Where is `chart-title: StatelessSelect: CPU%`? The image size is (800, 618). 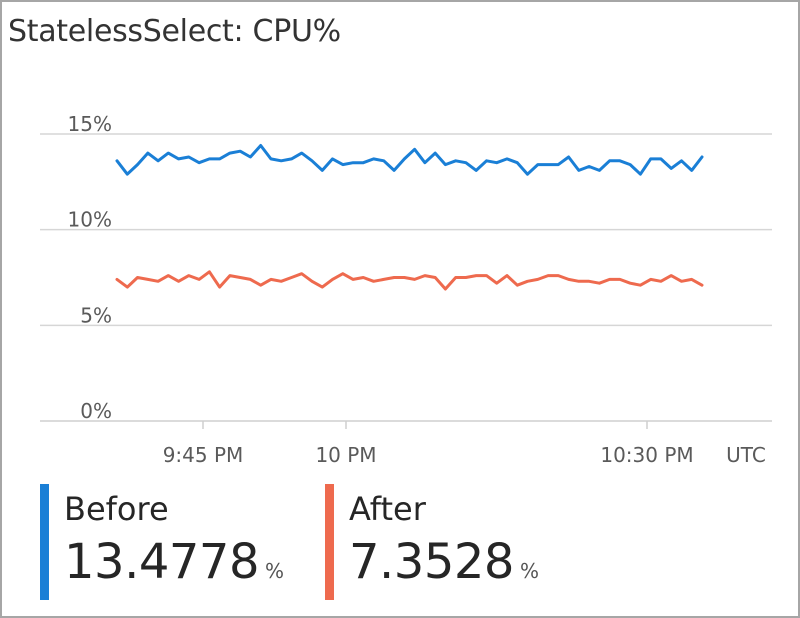 chart-title: StatelessSelect: CPU% is located at coordinates (174, 31).